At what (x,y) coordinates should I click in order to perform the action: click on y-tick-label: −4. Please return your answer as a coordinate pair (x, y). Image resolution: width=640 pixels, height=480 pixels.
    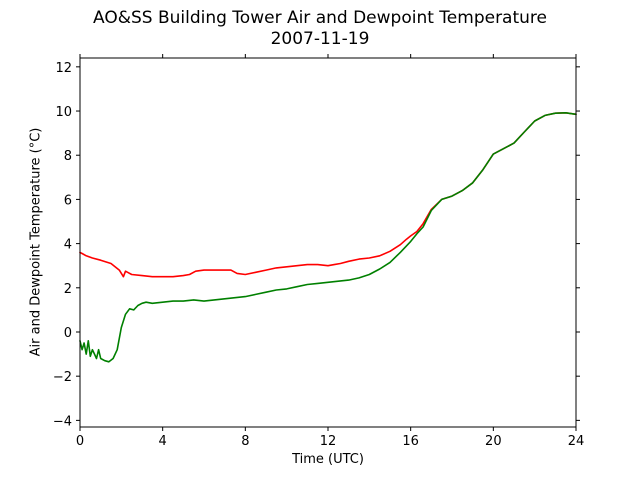
    Looking at the image, I should click on (62, 421).